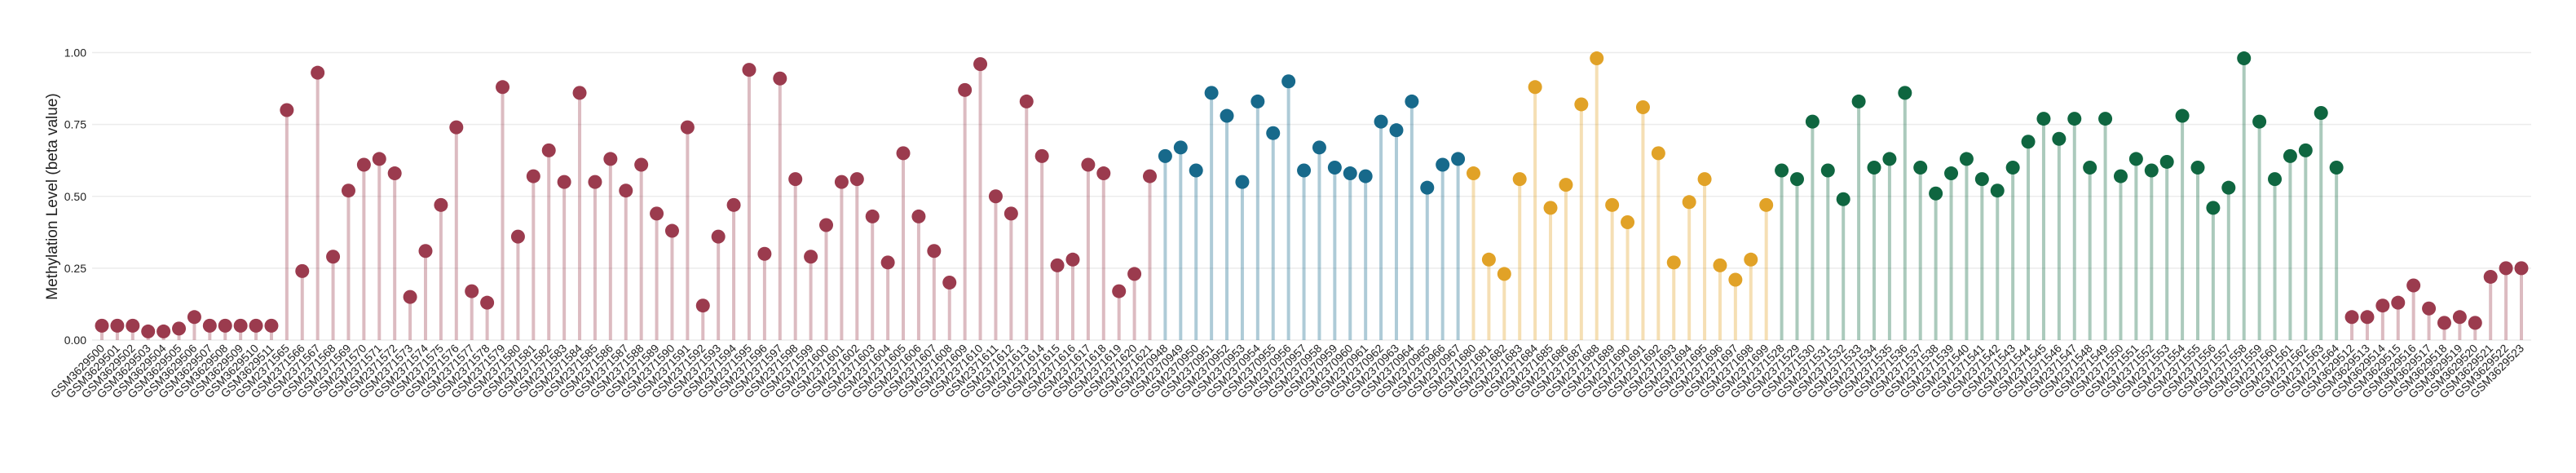 The height and width of the screenshot is (473, 2576). Describe the element at coordinates (75, 340) in the screenshot. I see `y-tick-label: 0.00` at that location.